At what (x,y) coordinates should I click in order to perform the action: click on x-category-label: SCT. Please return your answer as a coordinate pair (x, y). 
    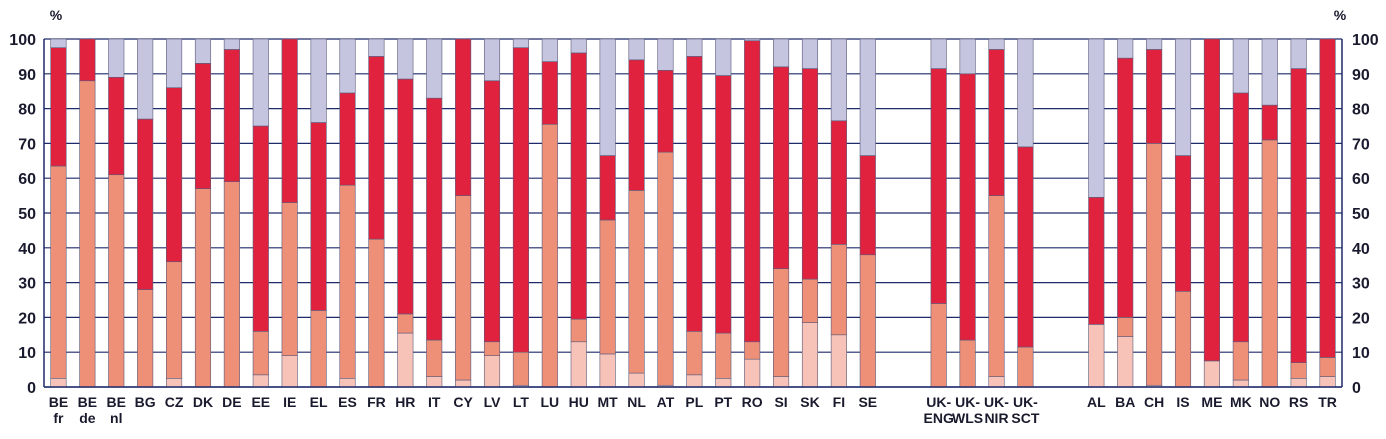
    Looking at the image, I should click on (1025, 418).